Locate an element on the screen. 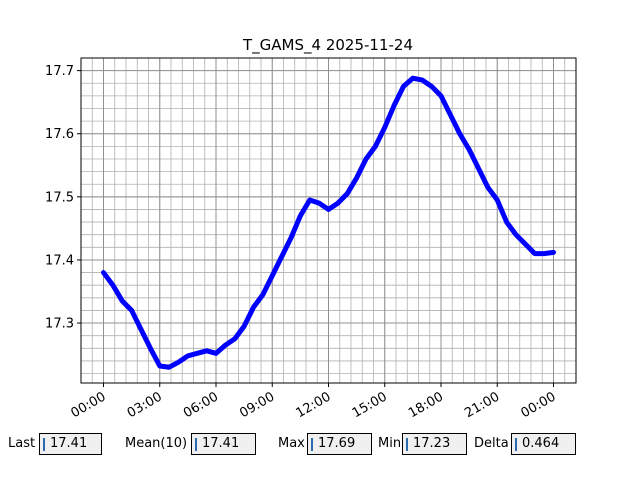  y-tick-label: 17.6 is located at coordinates (59, 134).